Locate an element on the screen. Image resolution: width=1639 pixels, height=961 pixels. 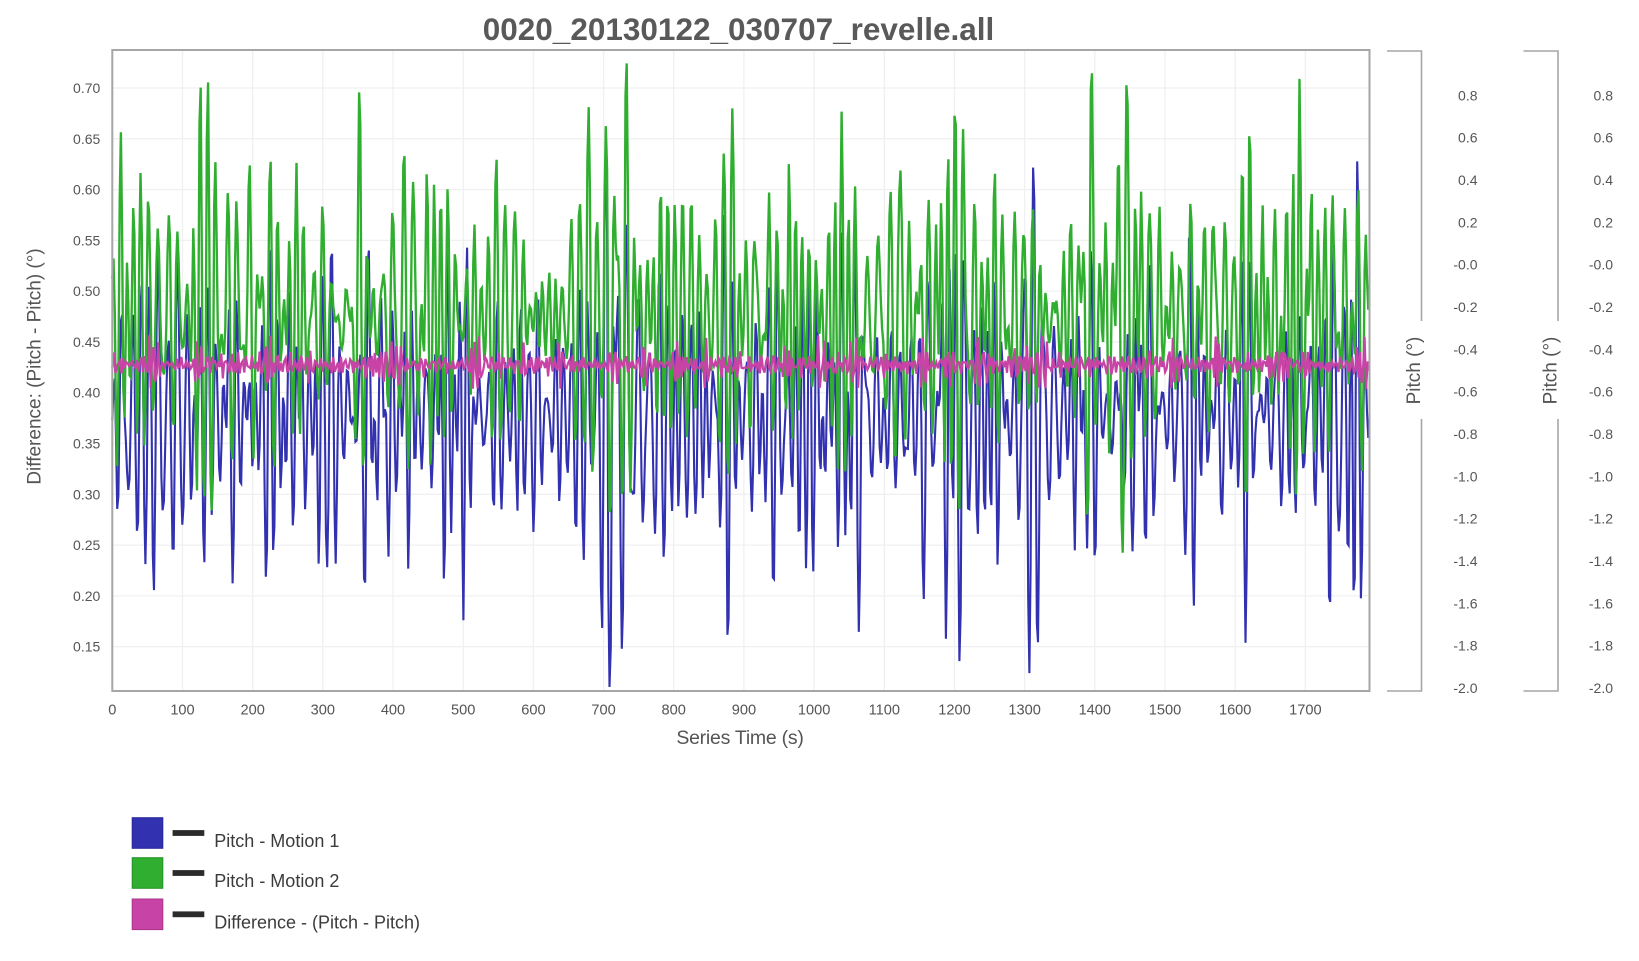
svg-text: 600 is located at coordinates (533, 711).